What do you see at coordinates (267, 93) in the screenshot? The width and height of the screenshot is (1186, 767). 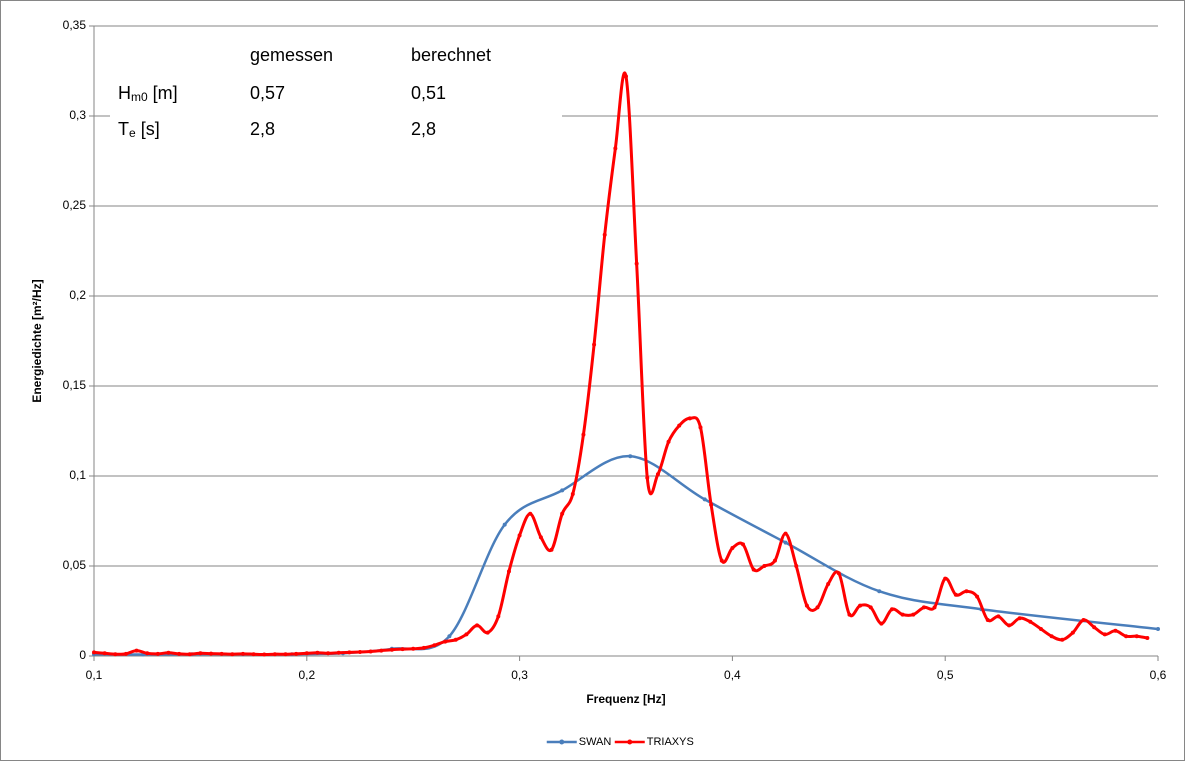 I see `annotation-value: 0,57` at bounding box center [267, 93].